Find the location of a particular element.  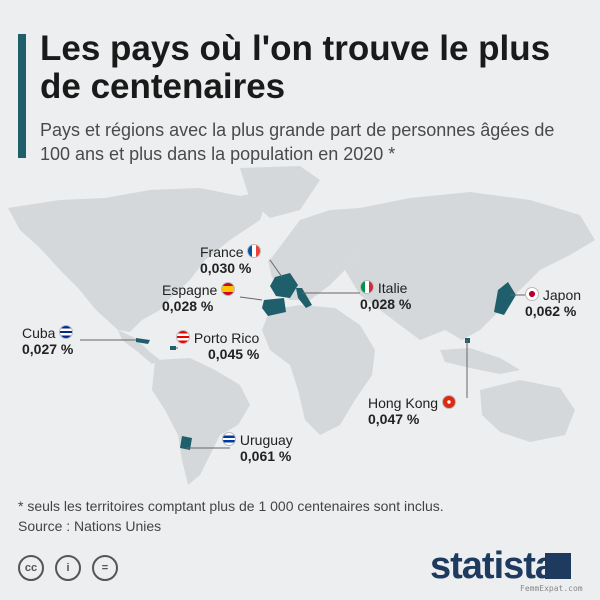

country-name: Cuba is located at coordinates (48, 333).